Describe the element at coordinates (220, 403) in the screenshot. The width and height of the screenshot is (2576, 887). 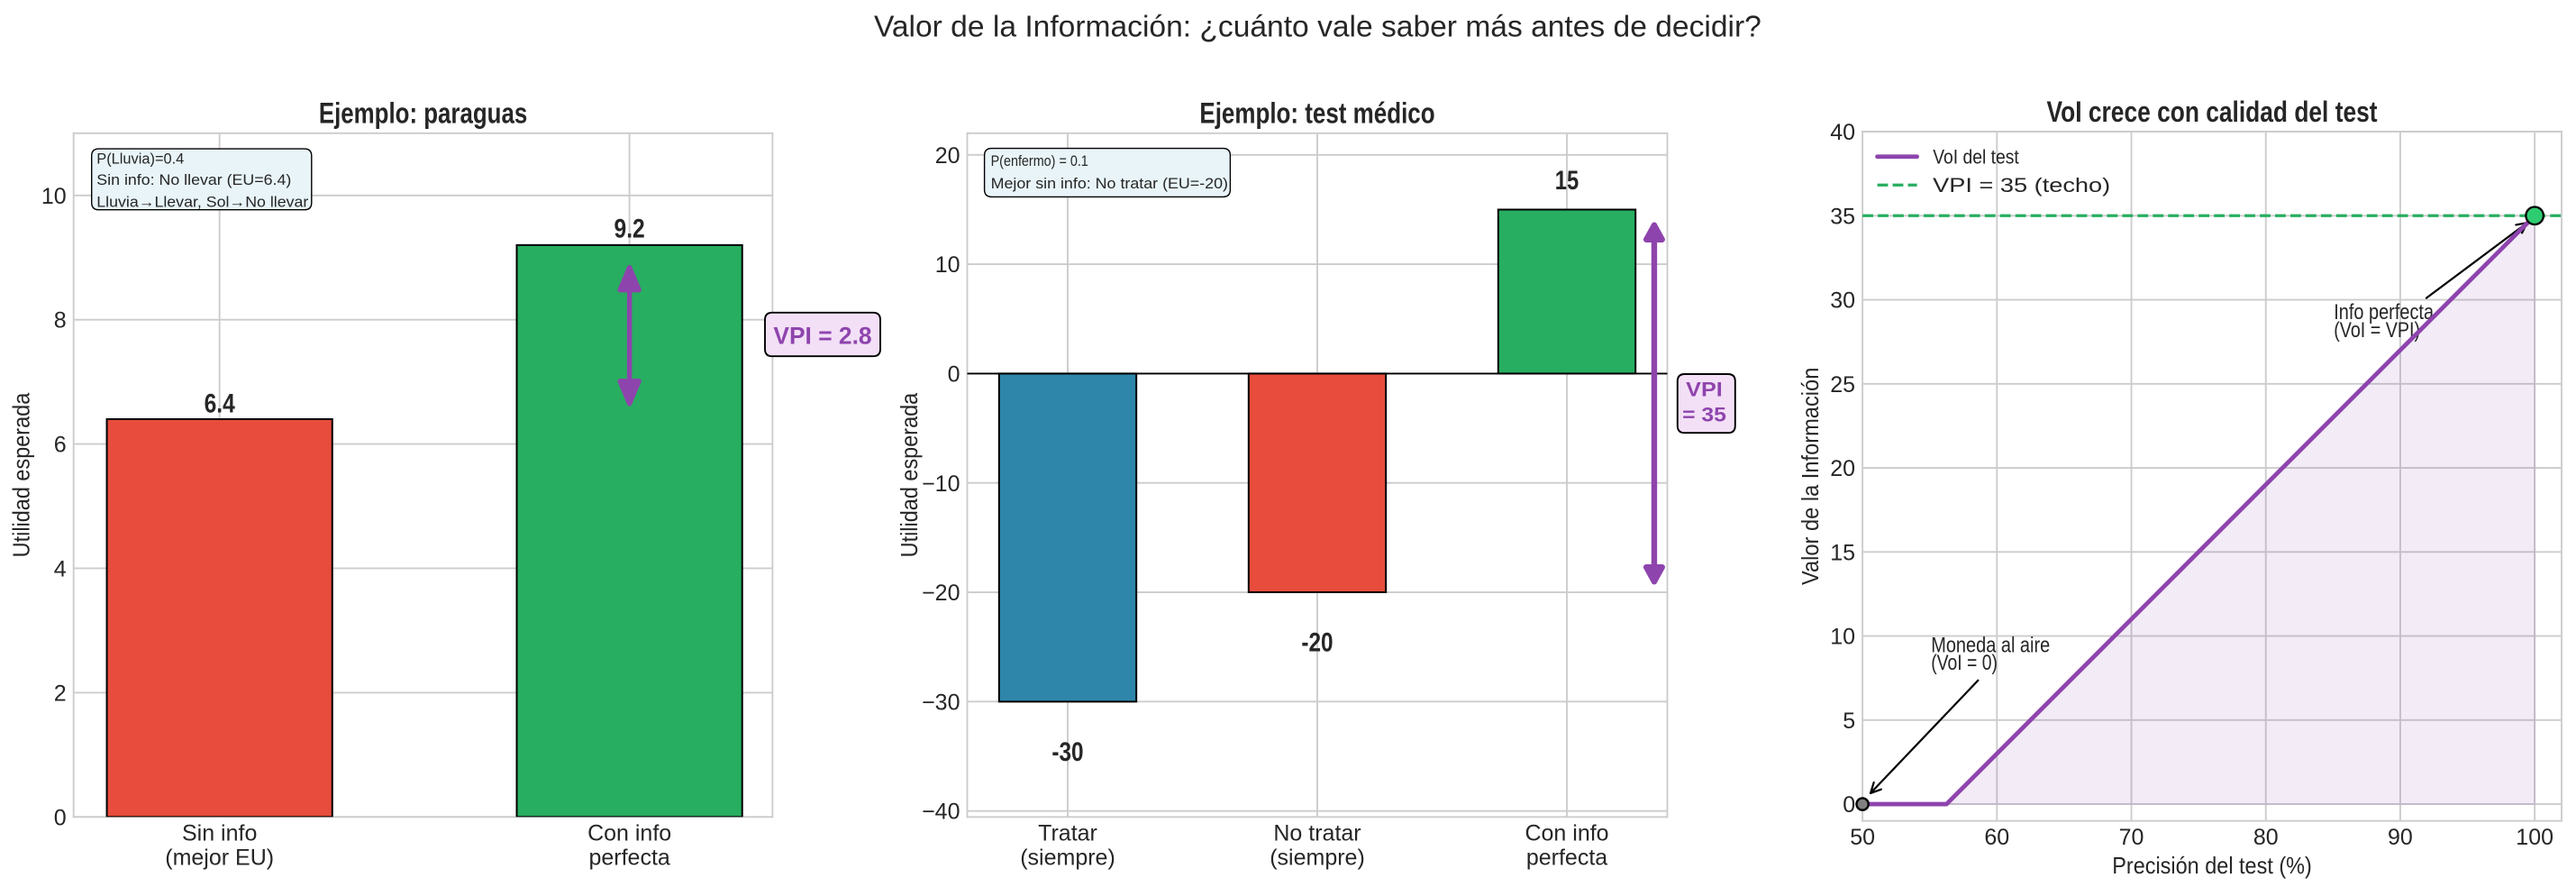
I see `svg-text: 6.4` at that location.